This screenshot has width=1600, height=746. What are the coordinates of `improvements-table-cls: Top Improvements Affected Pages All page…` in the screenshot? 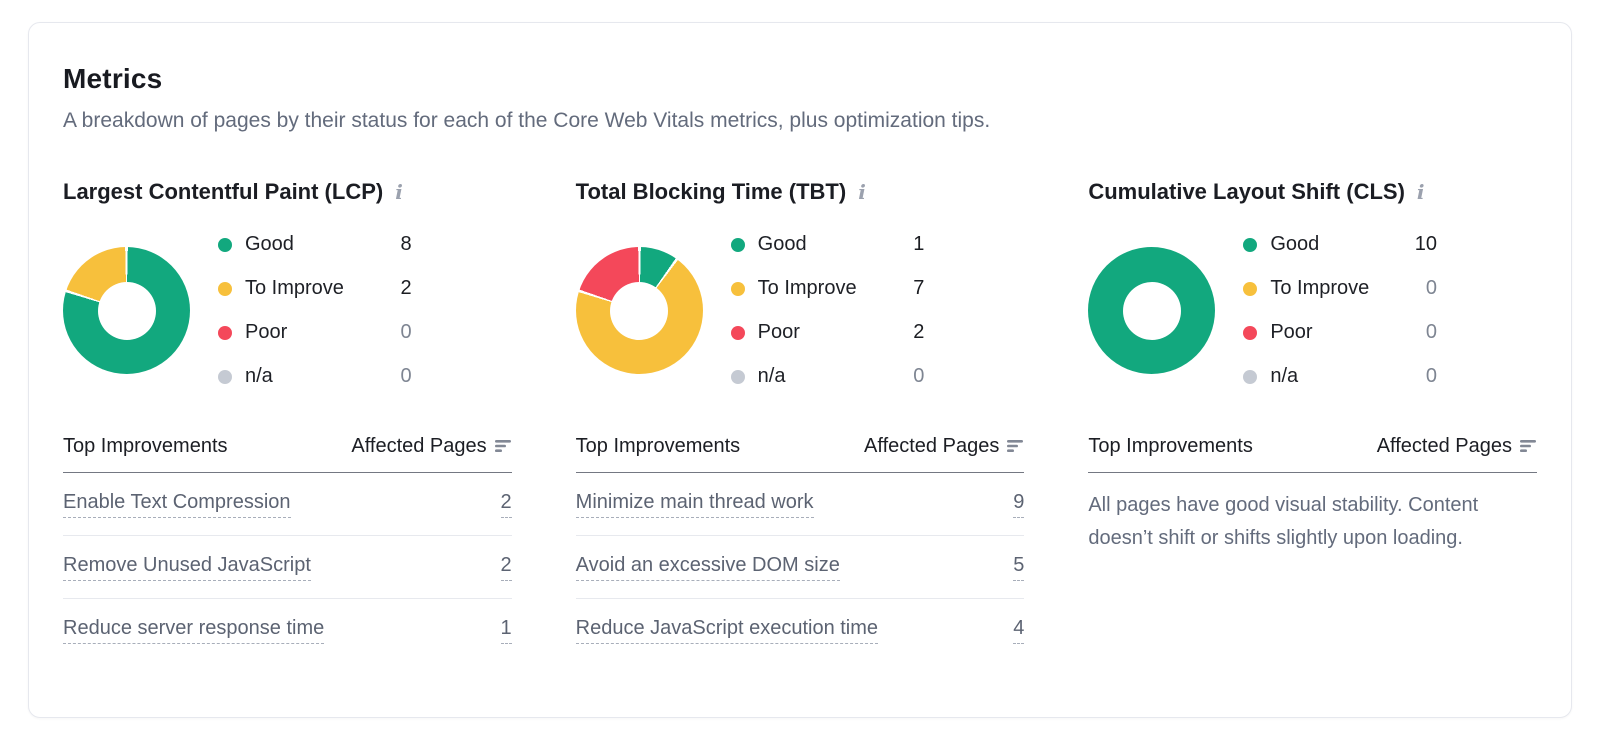 It's located at (1312, 494).